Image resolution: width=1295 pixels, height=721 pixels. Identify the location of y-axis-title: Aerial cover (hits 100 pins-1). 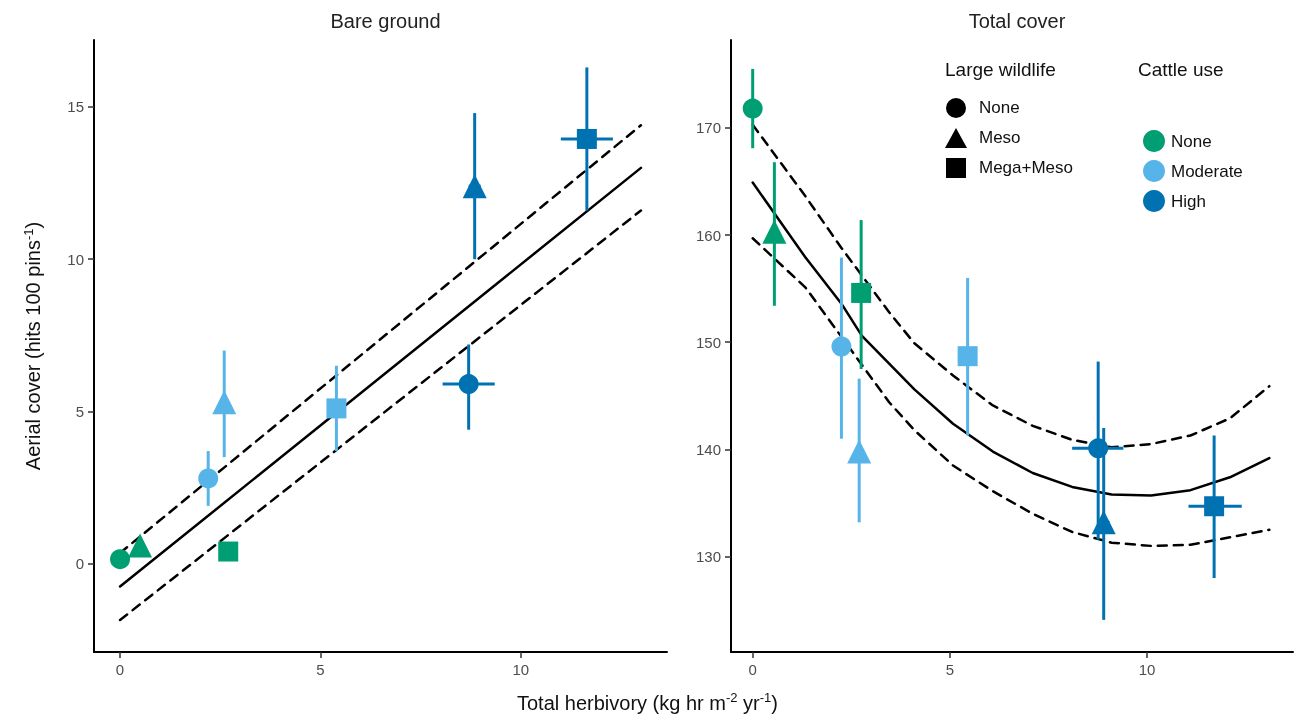
(32, 346).